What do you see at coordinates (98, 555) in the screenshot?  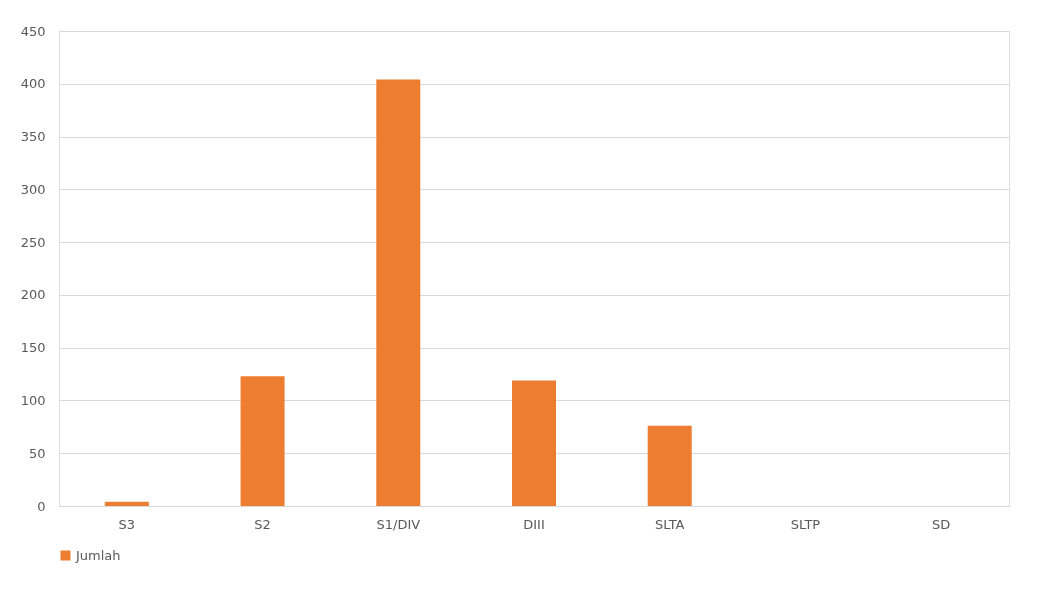 I see `legend-label: Jumlah` at bounding box center [98, 555].